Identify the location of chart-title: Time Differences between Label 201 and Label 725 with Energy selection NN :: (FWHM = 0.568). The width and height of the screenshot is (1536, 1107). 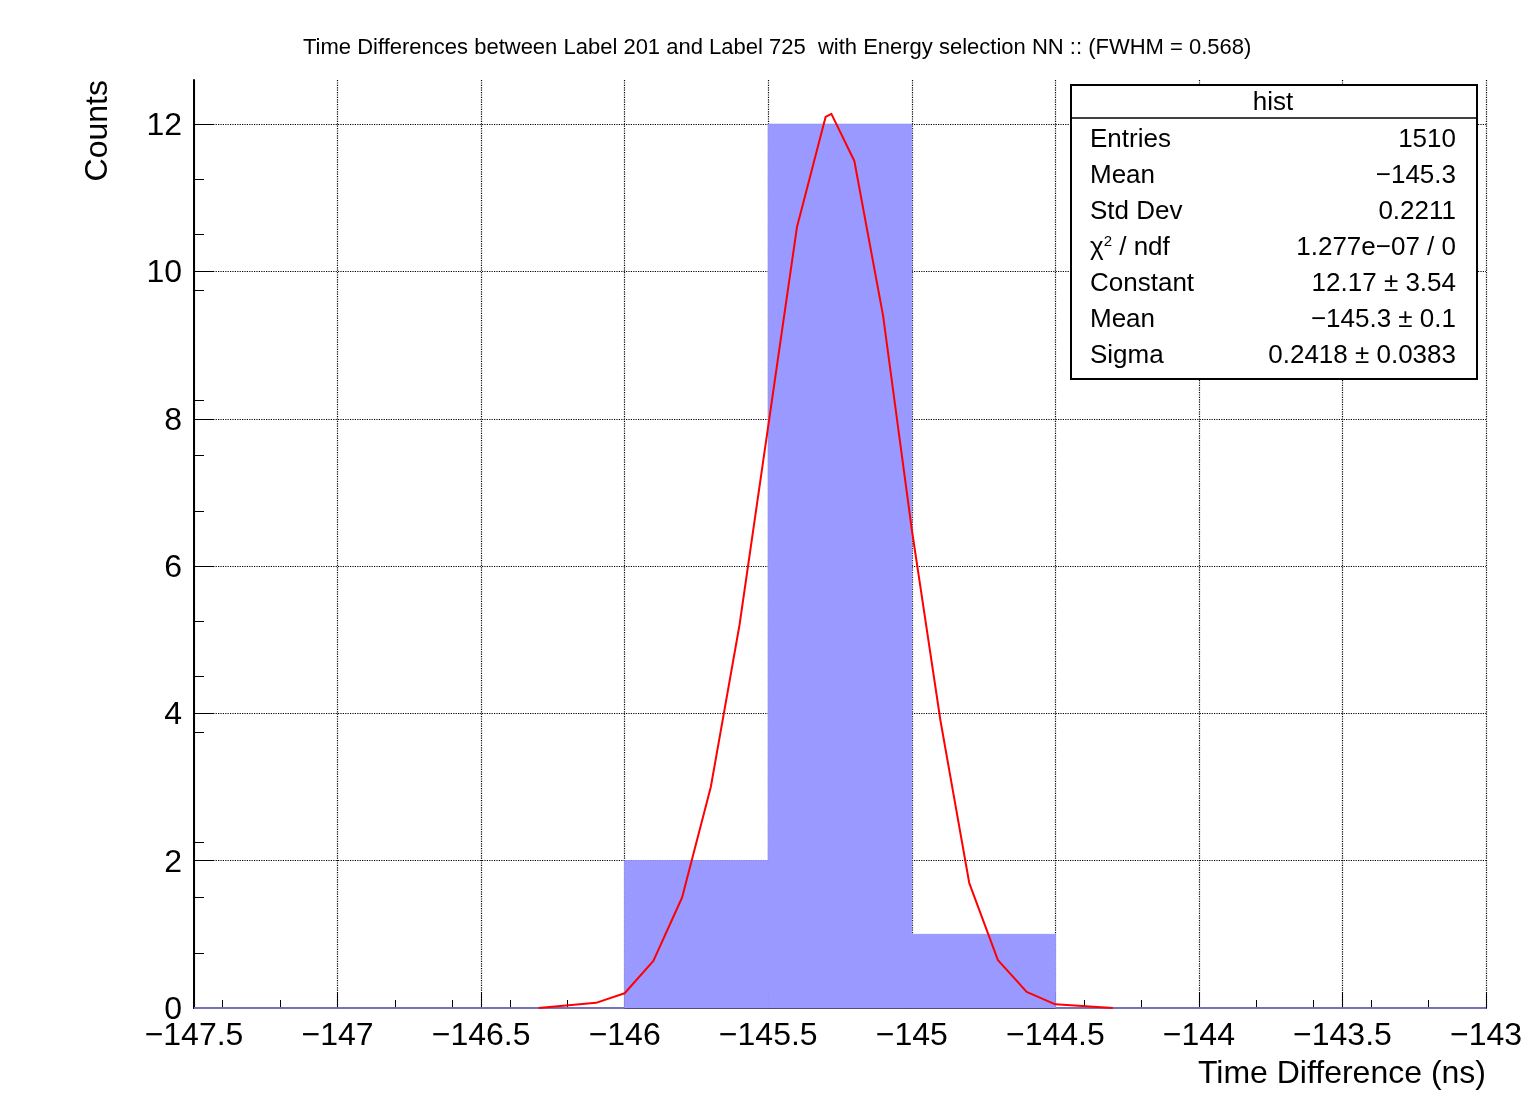
(777, 46).